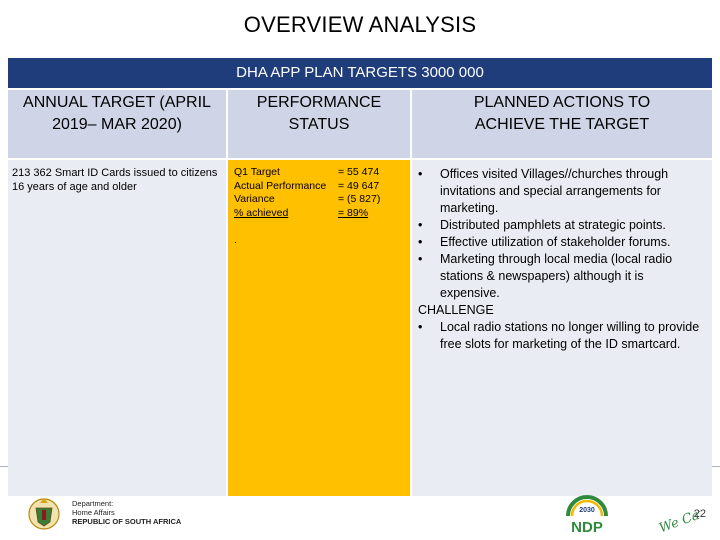  What do you see at coordinates (359, 185) in the screenshot?
I see `performance-value: = 49 647` at bounding box center [359, 185].